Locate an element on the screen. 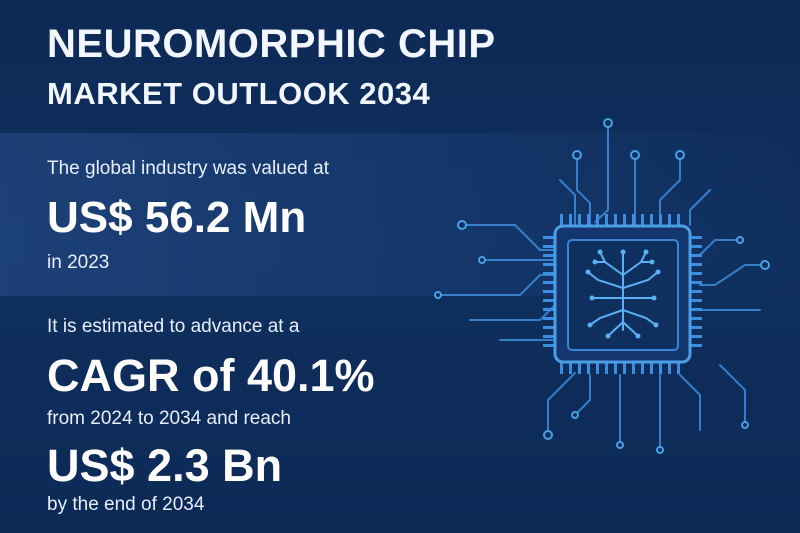  end-note-text: by the end of 2034 is located at coordinates (126, 504).